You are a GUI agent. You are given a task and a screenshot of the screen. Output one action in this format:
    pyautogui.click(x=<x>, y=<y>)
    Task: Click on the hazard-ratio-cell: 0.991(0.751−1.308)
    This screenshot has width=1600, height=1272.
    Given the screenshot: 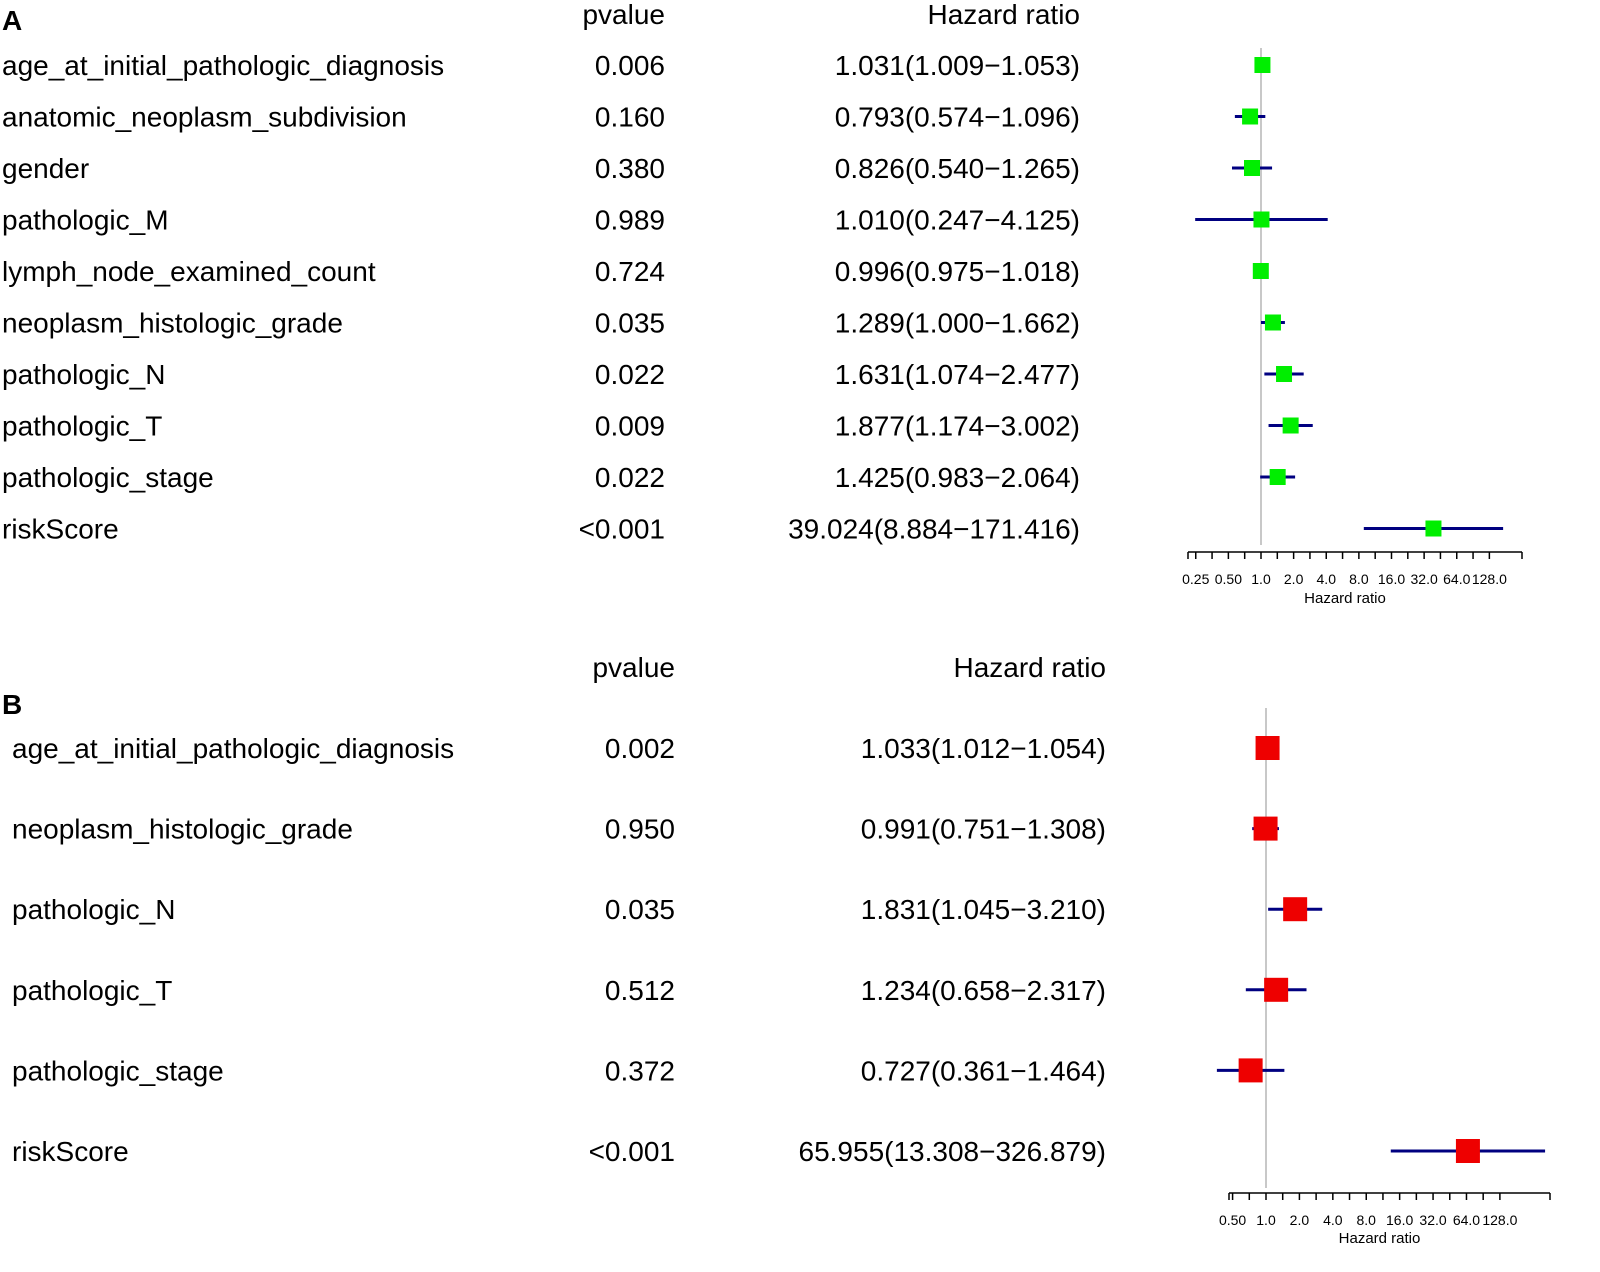 What is the action you would take?
    pyautogui.click(x=983, y=829)
    